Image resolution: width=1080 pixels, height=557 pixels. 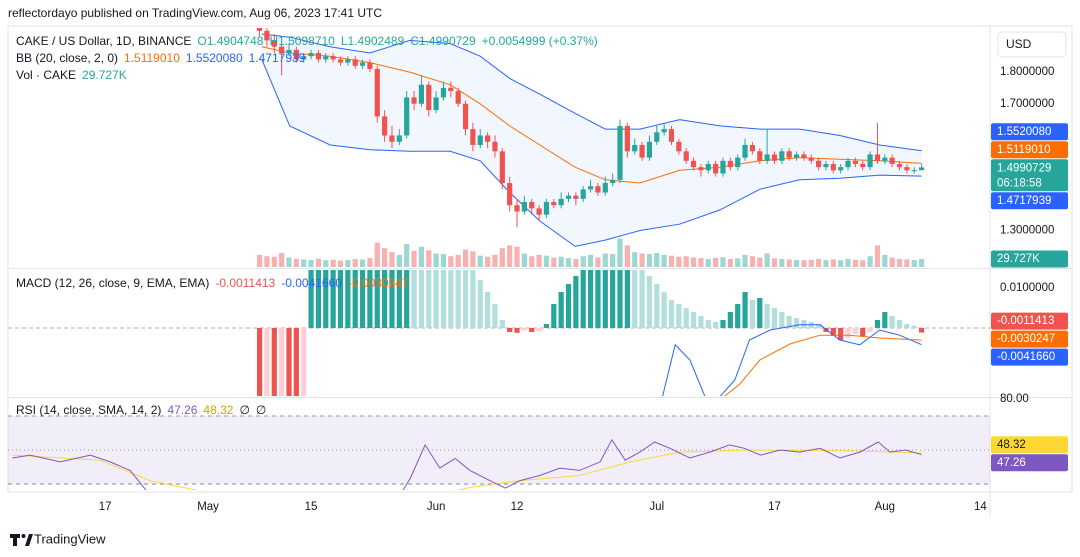 I want to click on countdown-label: 06:18:58, so click(x=1019, y=183).